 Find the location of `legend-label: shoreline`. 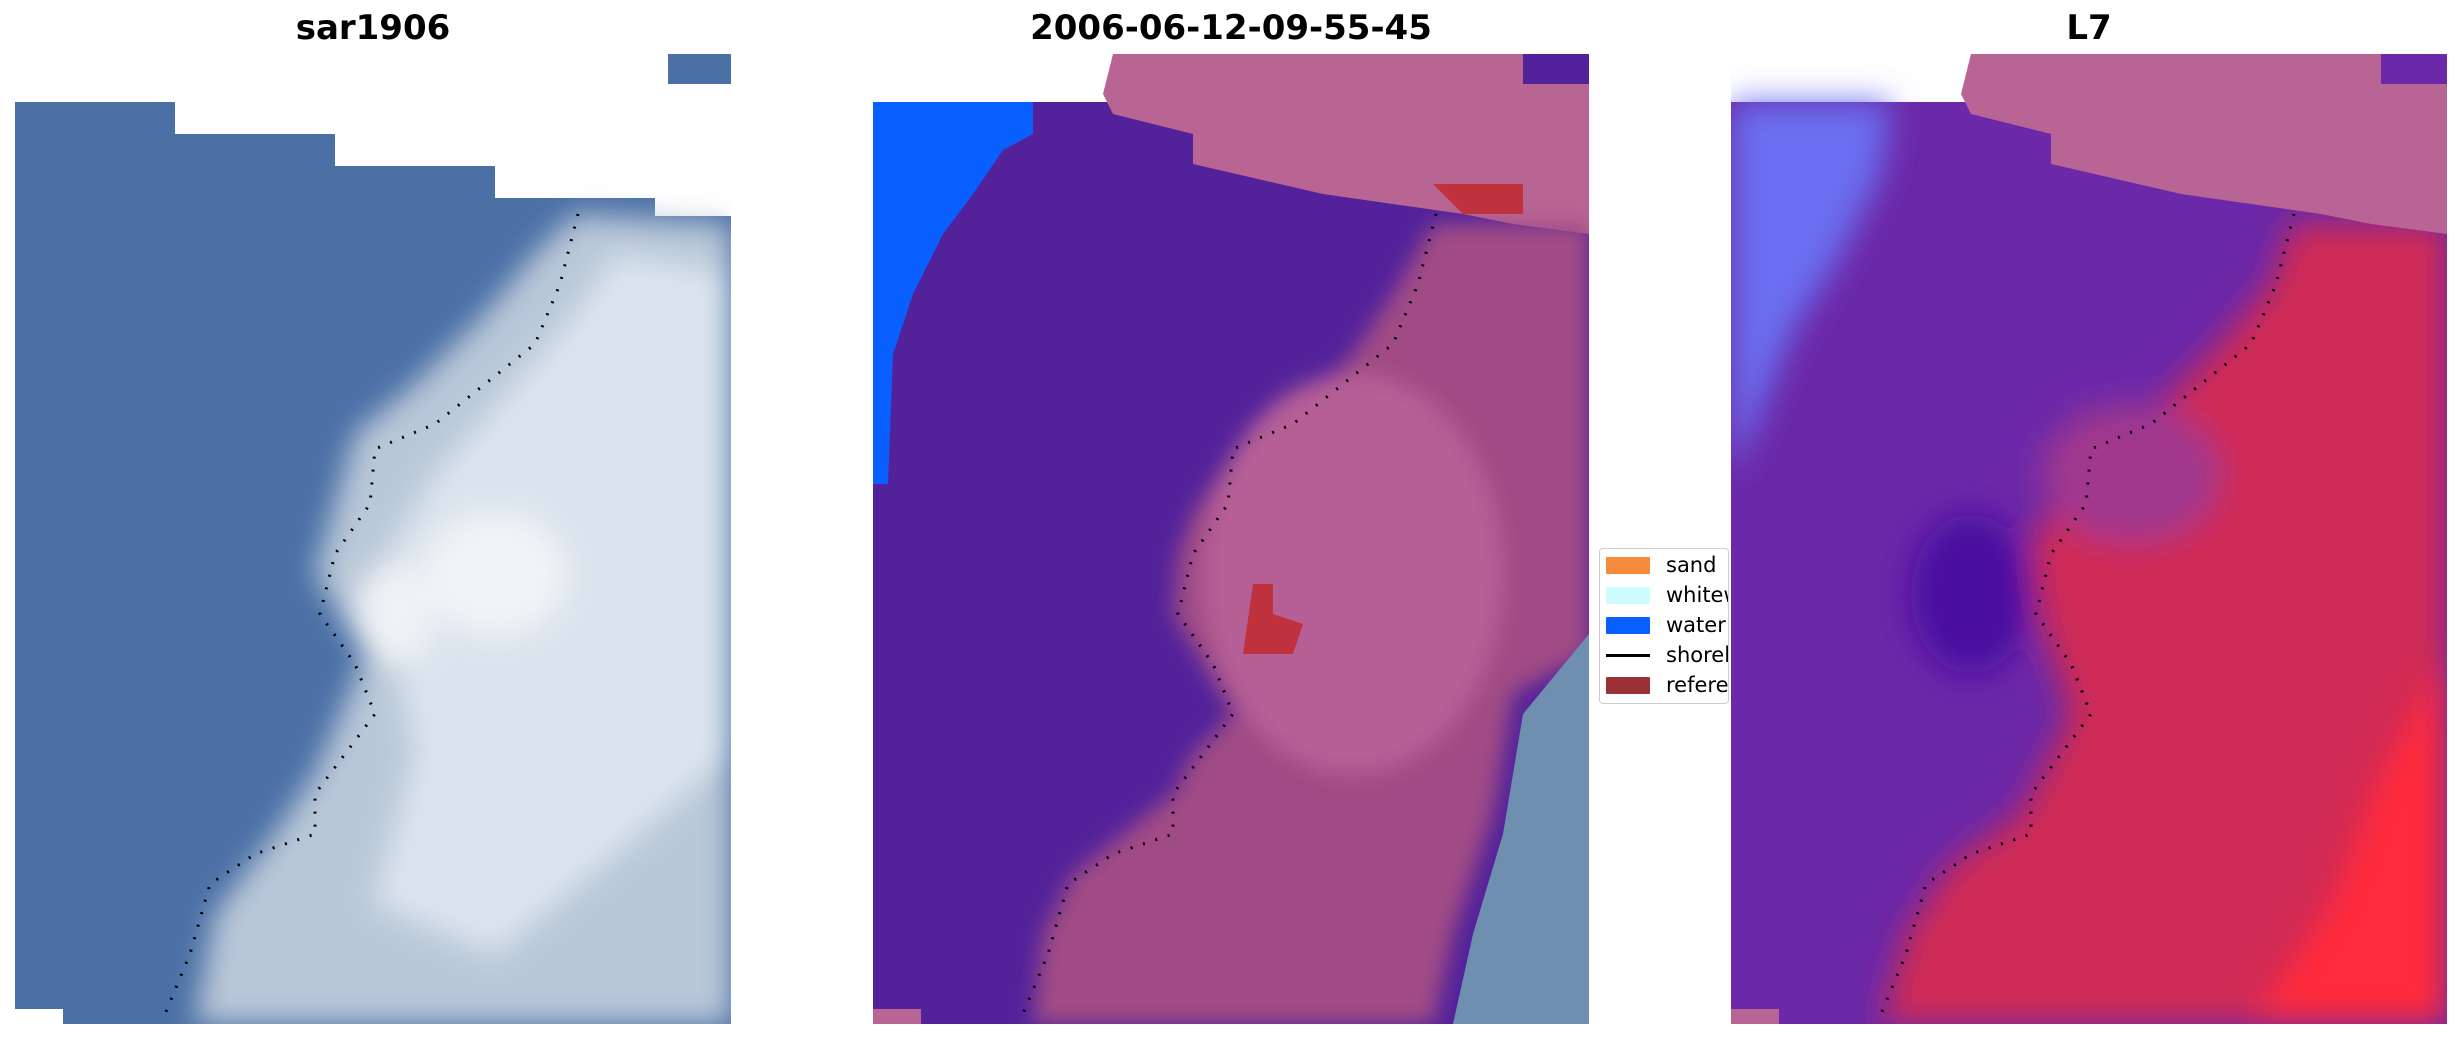

legend-label: shoreline is located at coordinates (1697, 655).